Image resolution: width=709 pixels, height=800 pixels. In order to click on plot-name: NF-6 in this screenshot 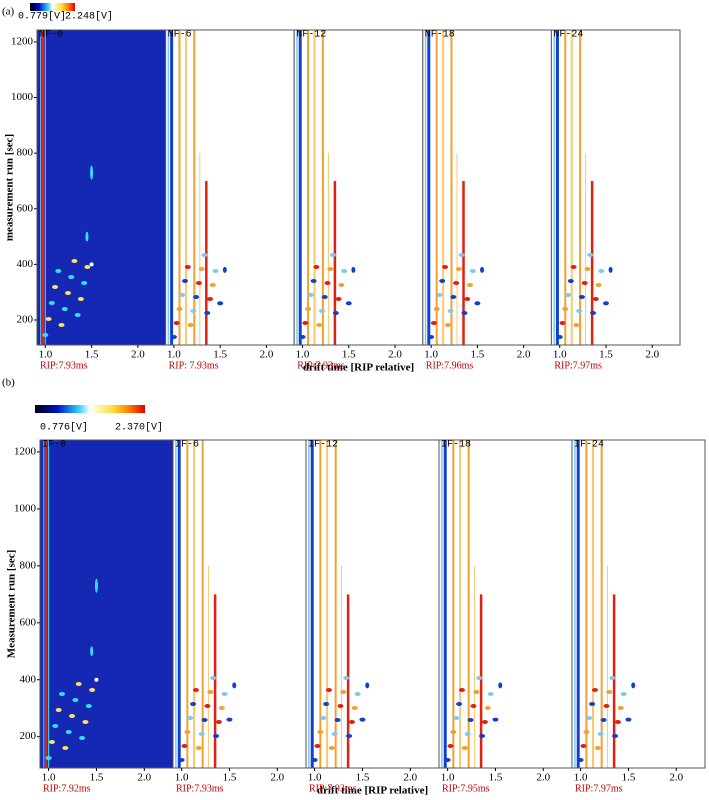, I will do `click(180, 35)`.